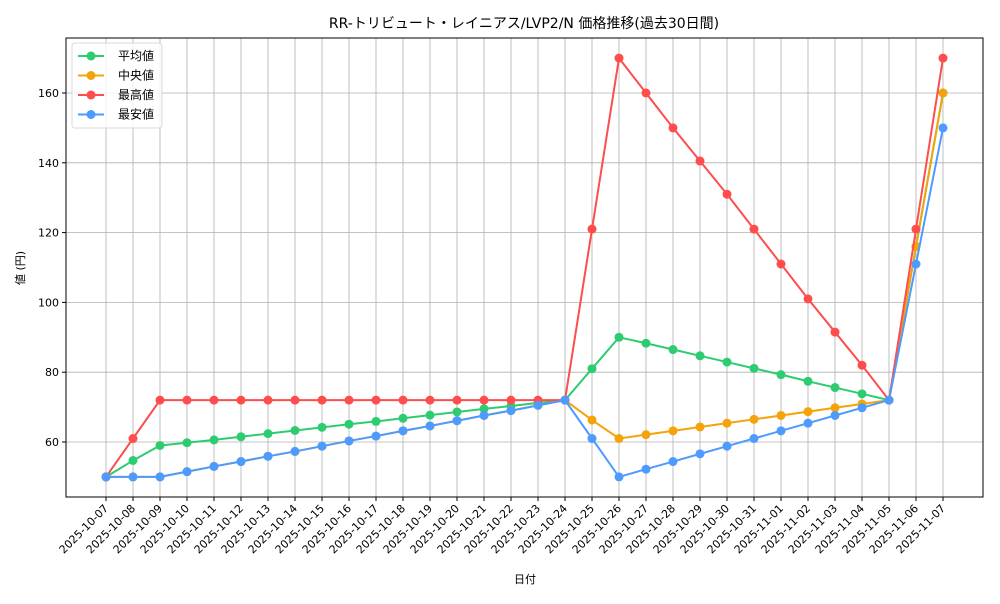 The width and height of the screenshot is (1000, 604). What do you see at coordinates (136, 94) in the screenshot?
I see `legend-label: 最高値` at bounding box center [136, 94].